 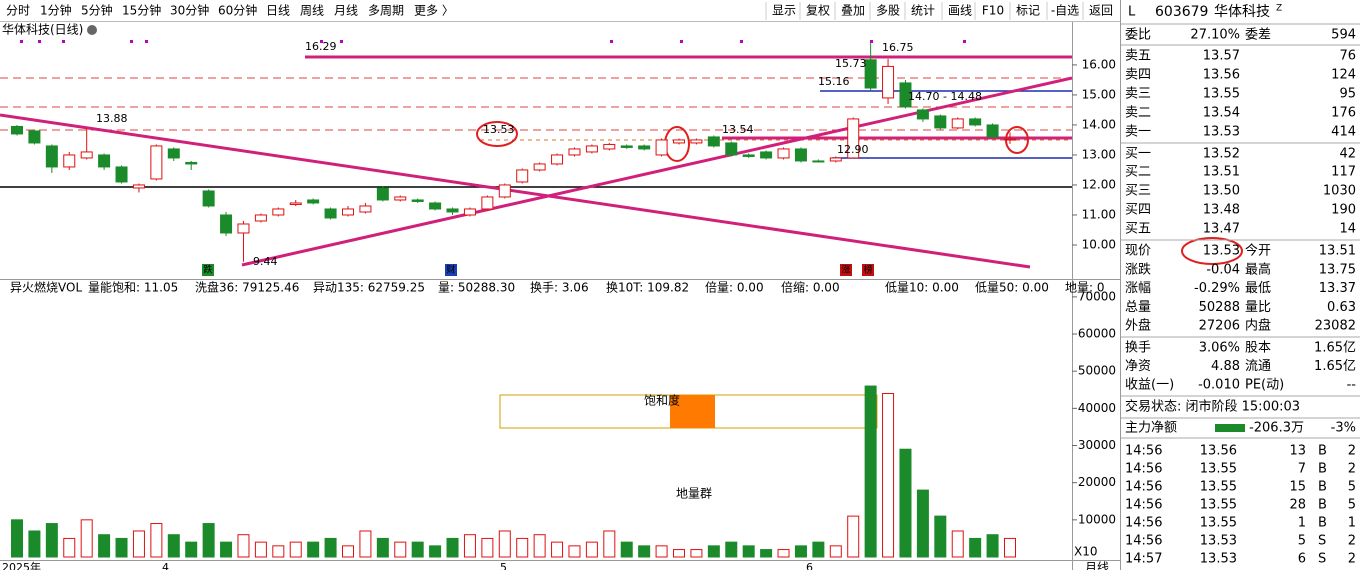 What do you see at coordinates (1138, 172) in the screenshot?
I see `book-label: 买二` at bounding box center [1138, 172].